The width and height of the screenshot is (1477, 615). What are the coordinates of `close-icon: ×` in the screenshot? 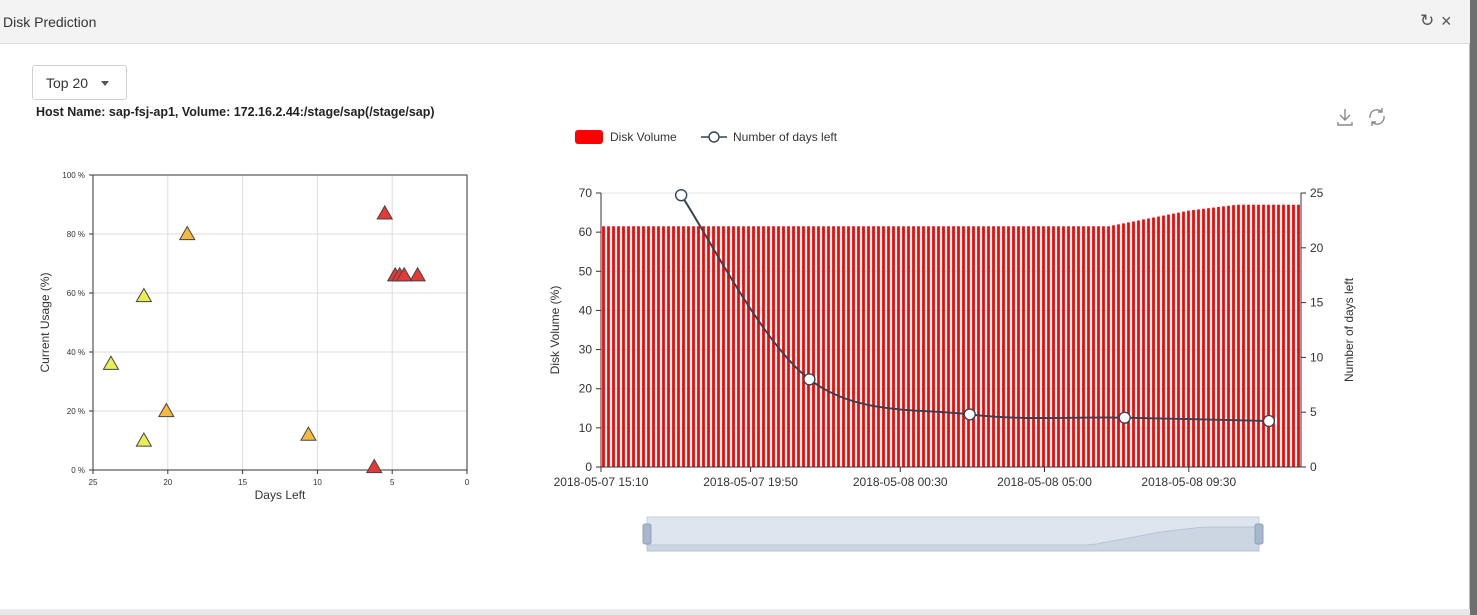 It's located at (1446, 21).